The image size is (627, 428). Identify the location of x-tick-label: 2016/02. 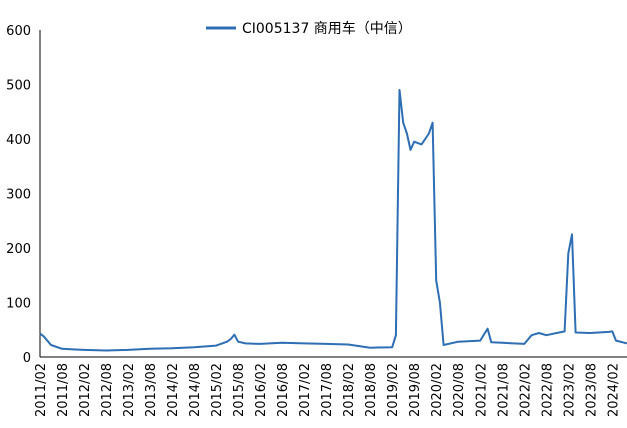
(261, 390).